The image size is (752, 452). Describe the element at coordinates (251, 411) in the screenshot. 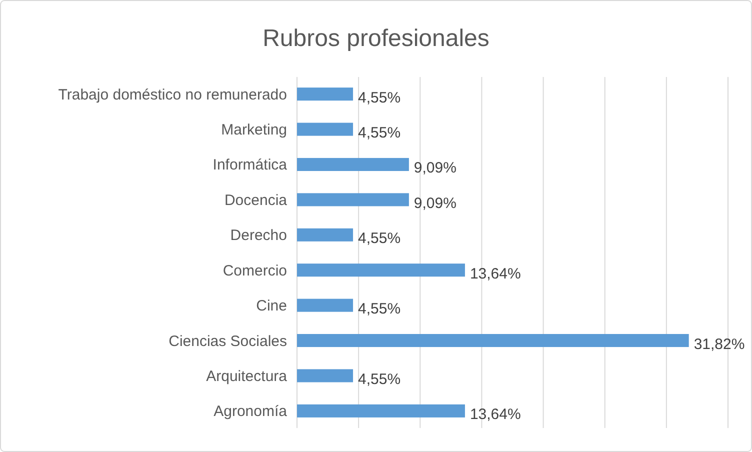

I see `y-tick-label: Agronomía` at that location.